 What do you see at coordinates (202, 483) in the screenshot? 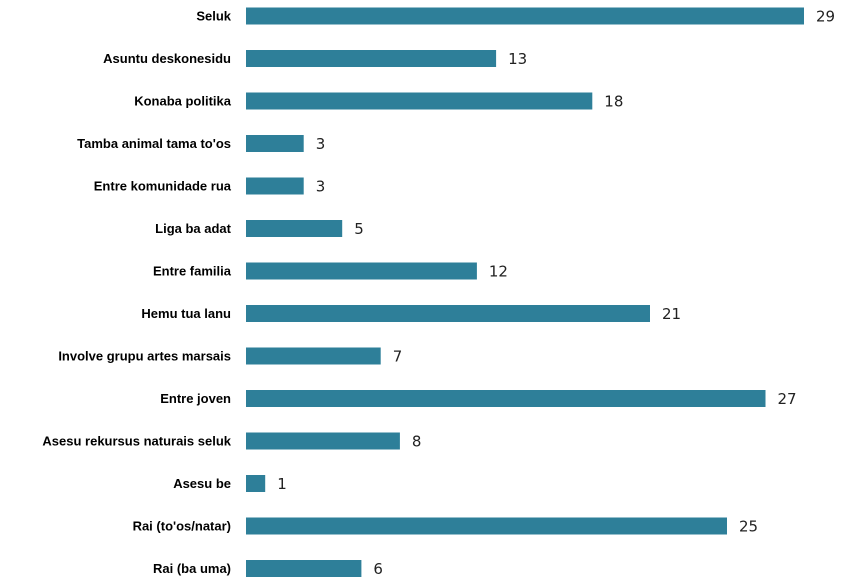
I see `category-label-11: Asesu be` at bounding box center [202, 483].